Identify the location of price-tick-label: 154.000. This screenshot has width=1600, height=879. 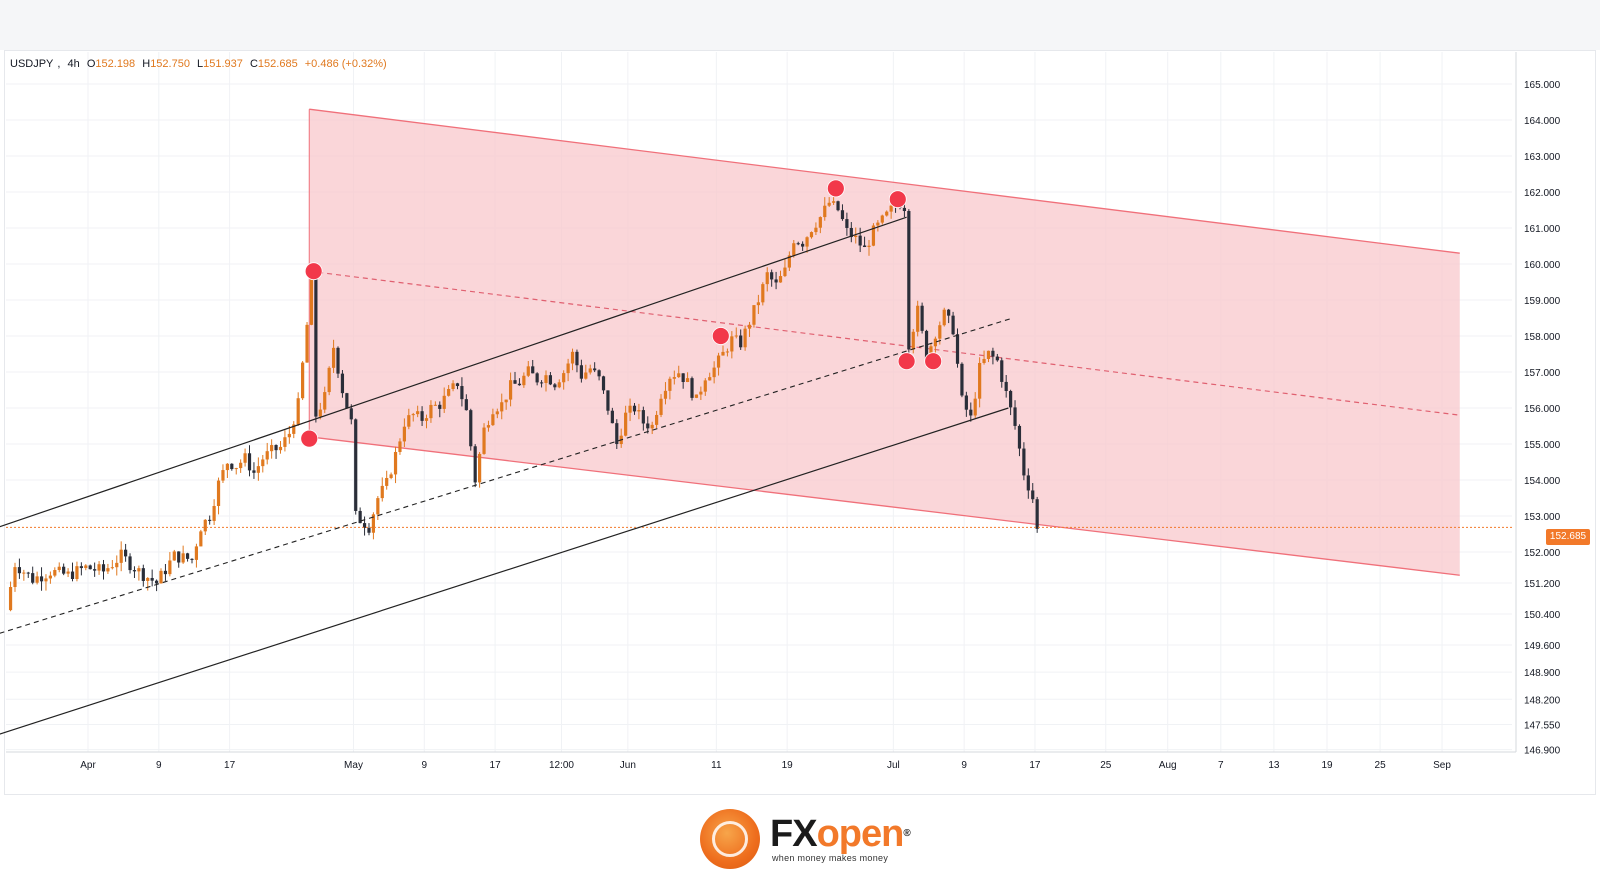
(1542, 481).